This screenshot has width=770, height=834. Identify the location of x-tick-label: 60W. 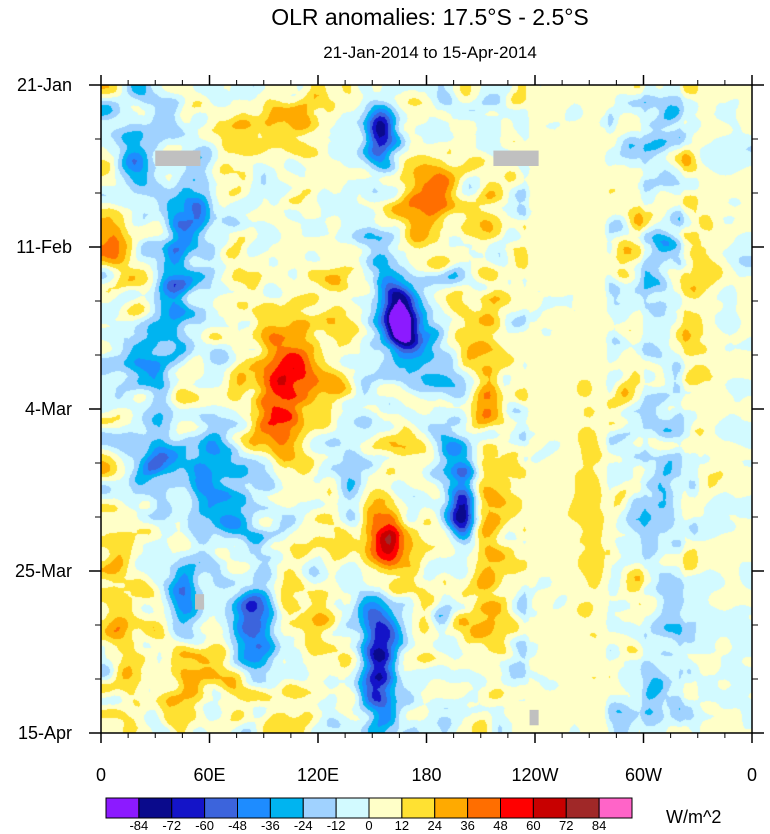
(643, 775).